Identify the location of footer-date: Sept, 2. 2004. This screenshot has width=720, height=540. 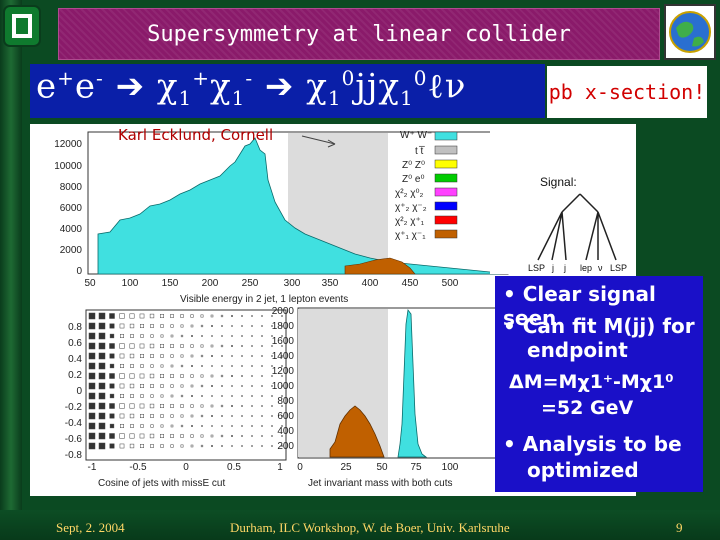
(90, 527).